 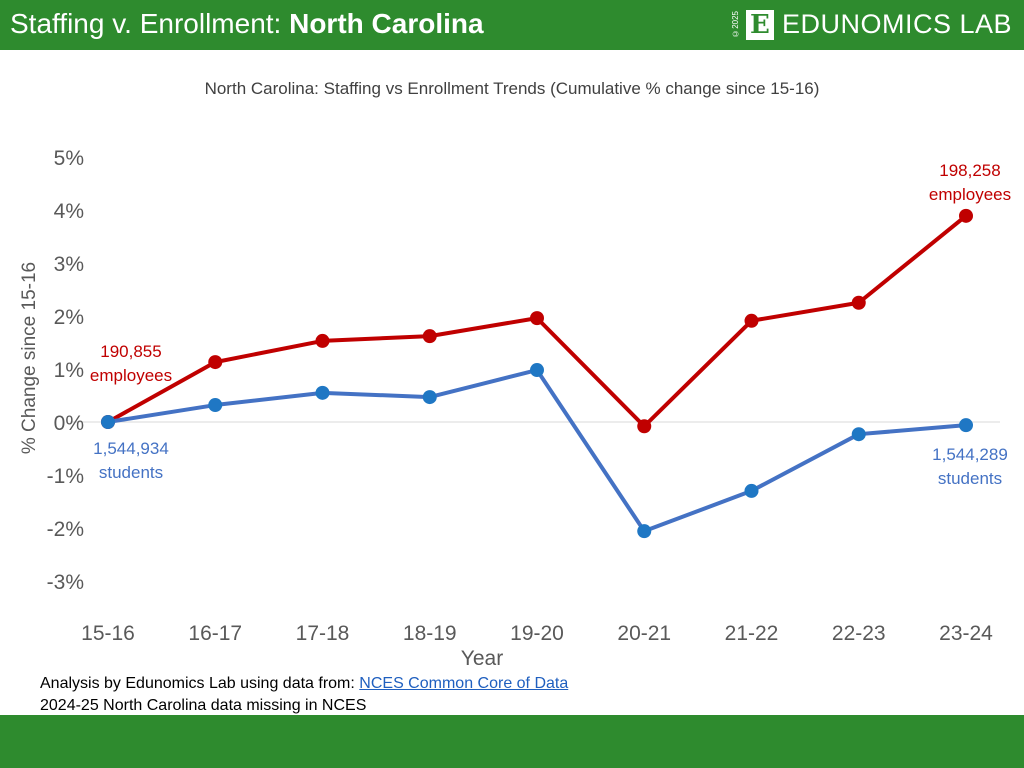 What do you see at coordinates (970, 194) in the screenshot?
I see `staff-end-label: employees` at bounding box center [970, 194].